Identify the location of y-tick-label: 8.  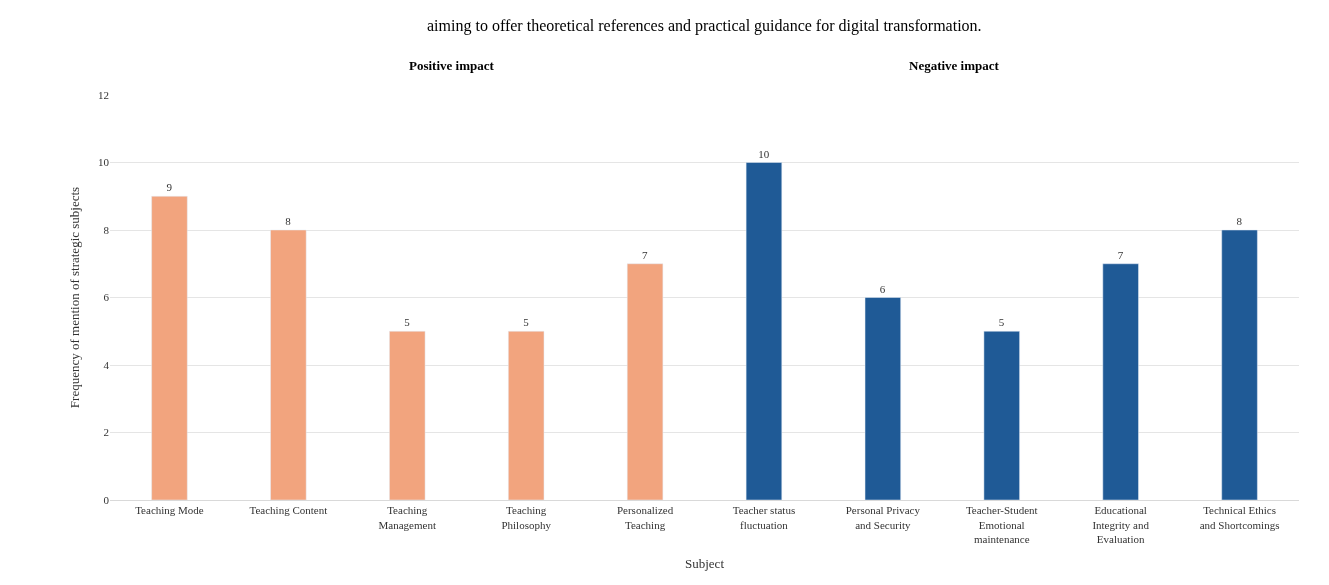
(106, 229).